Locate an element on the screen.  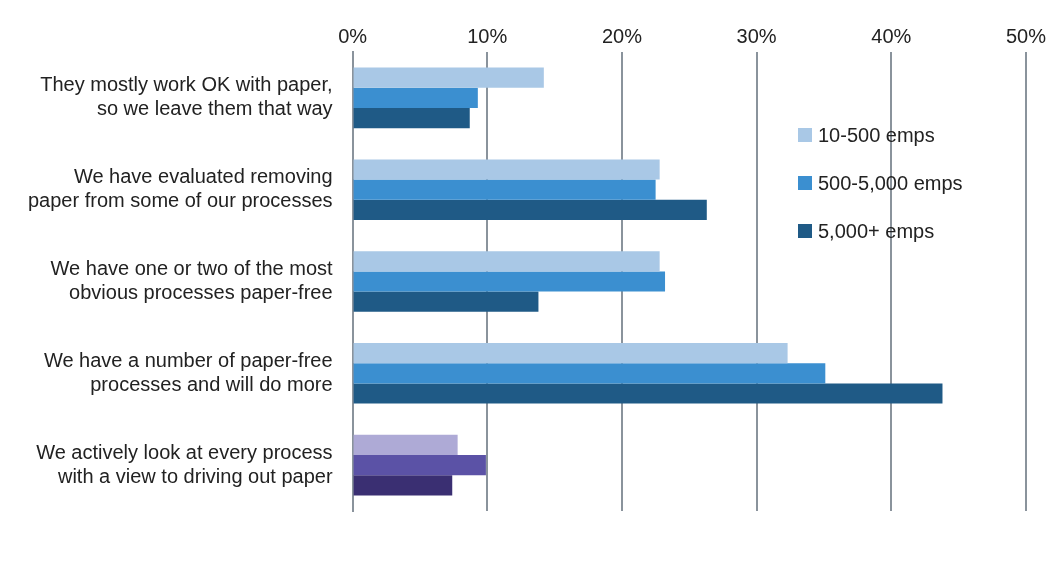
legend-label: 5,000+ emps is located at coordinates (876, 231).